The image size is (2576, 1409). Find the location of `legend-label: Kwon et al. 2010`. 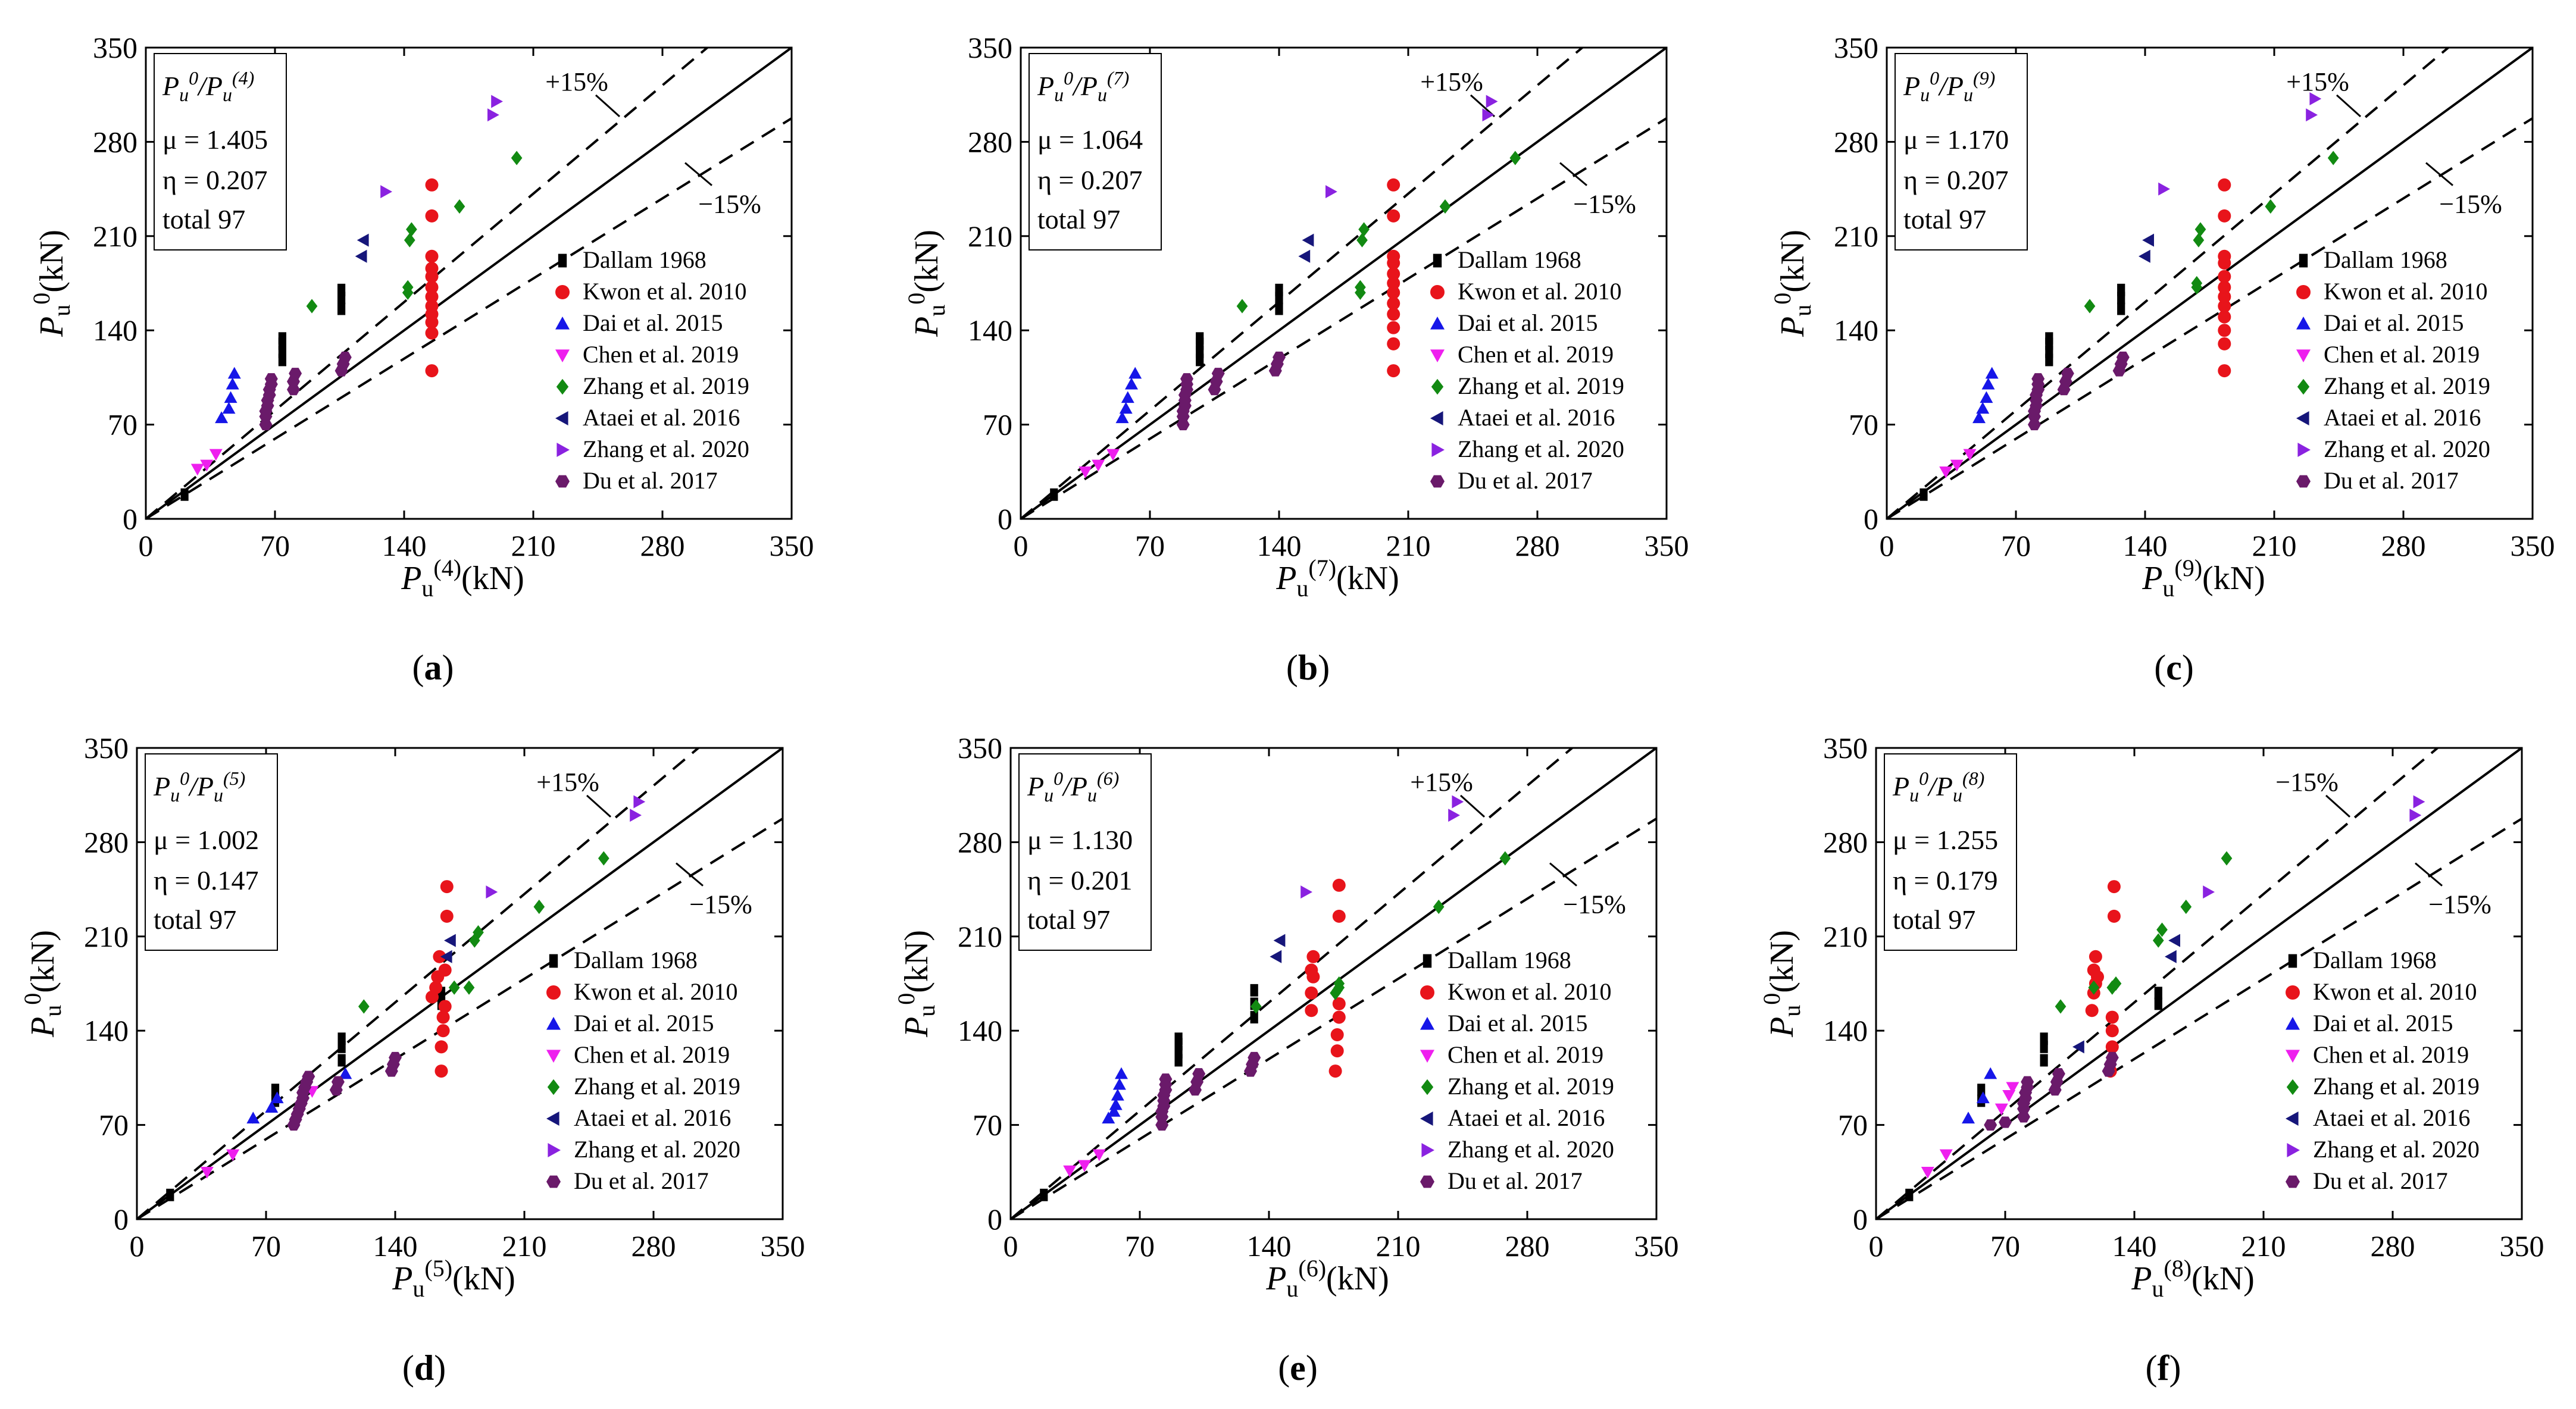

legend-label: Kwon et al. 2010 is located at coordinates (1540, 291).